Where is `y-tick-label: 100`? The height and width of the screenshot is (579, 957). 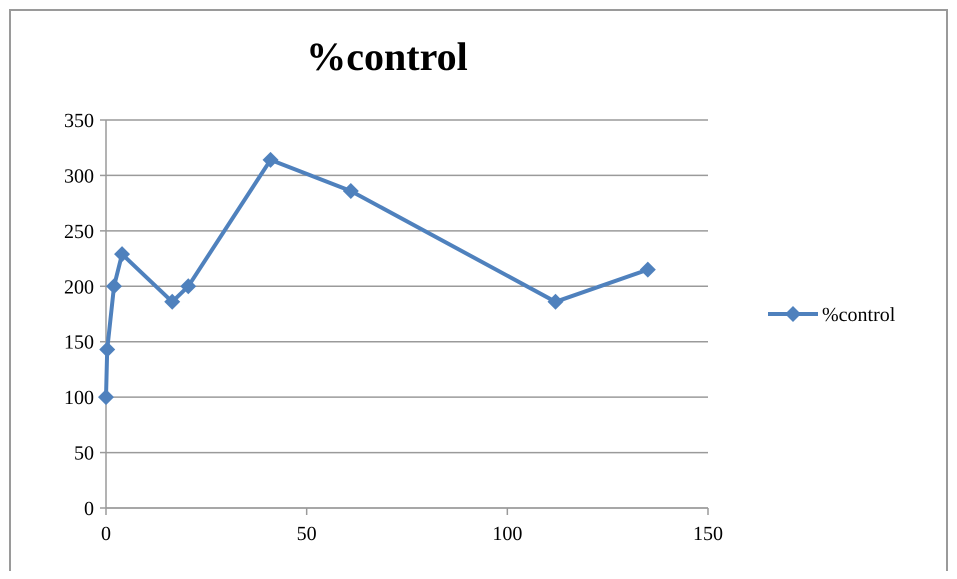
y-tick-label: 100 is located at coordinates (79, 398).